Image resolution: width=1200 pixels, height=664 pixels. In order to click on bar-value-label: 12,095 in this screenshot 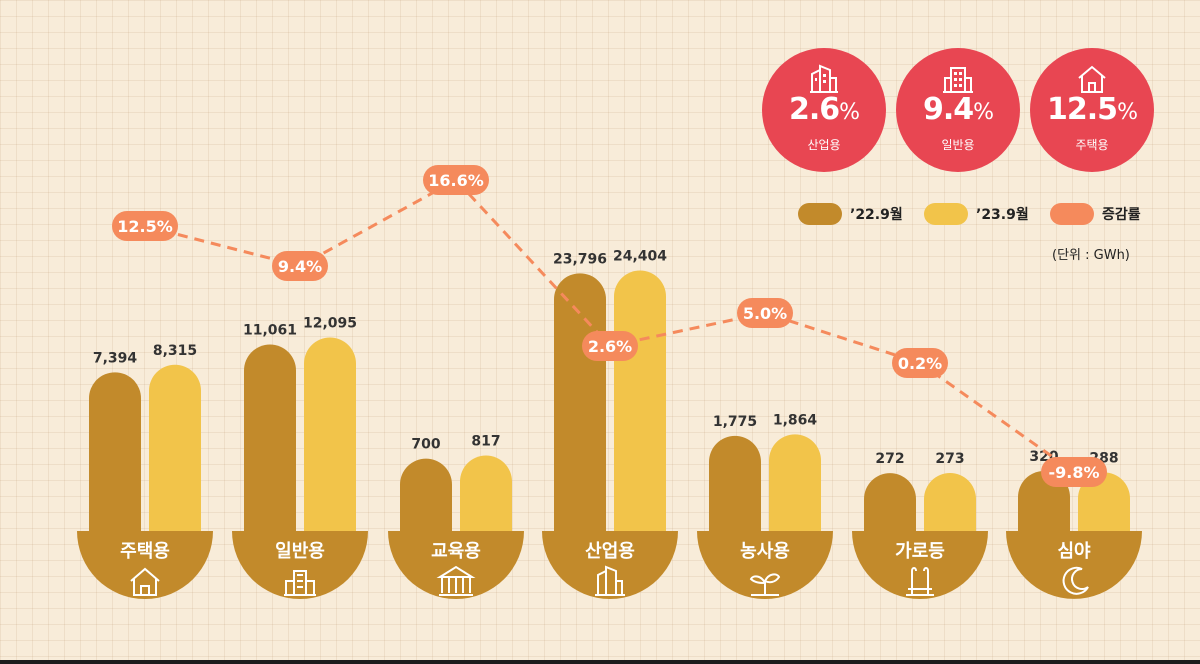, I will do `click(330, 324)`.